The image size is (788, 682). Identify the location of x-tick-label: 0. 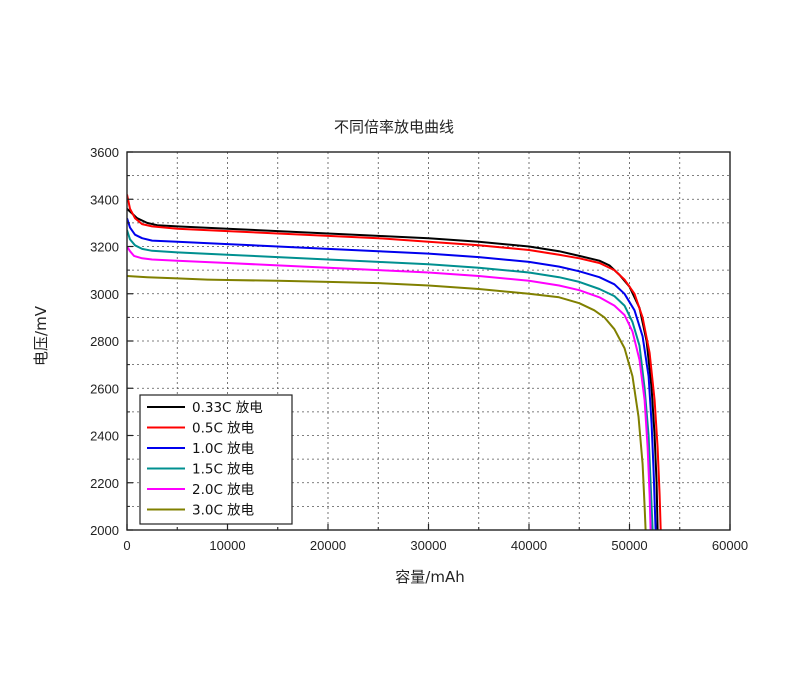
(126, 545).